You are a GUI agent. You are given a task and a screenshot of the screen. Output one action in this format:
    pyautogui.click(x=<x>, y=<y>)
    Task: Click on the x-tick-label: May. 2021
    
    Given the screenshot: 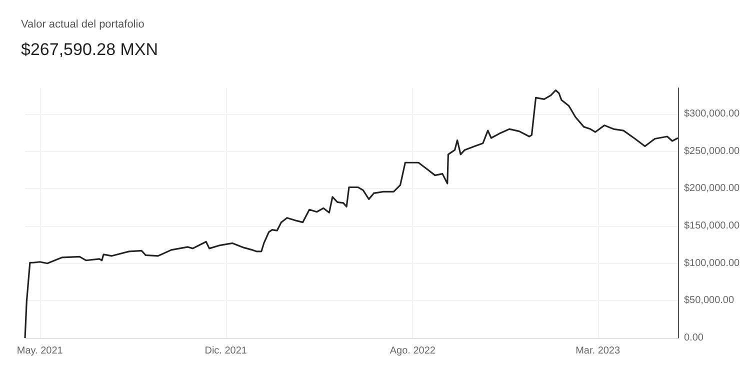 What is the action you would take?
    pyautogui.click(x=40, y=351)
    